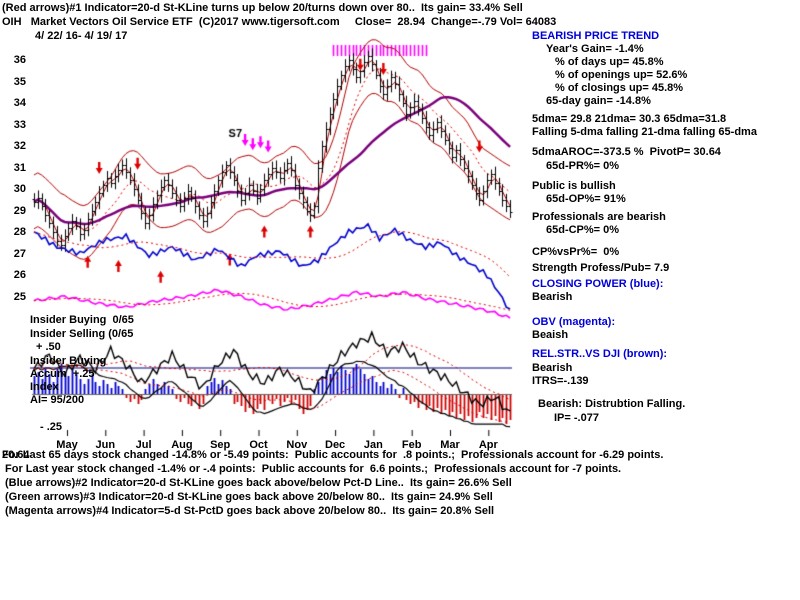 The image size is (800, 600). Describe the element at coordinates (609, 62) in the screenshot. I see `pct-days-up: % of days up= 45.8%` at that location.